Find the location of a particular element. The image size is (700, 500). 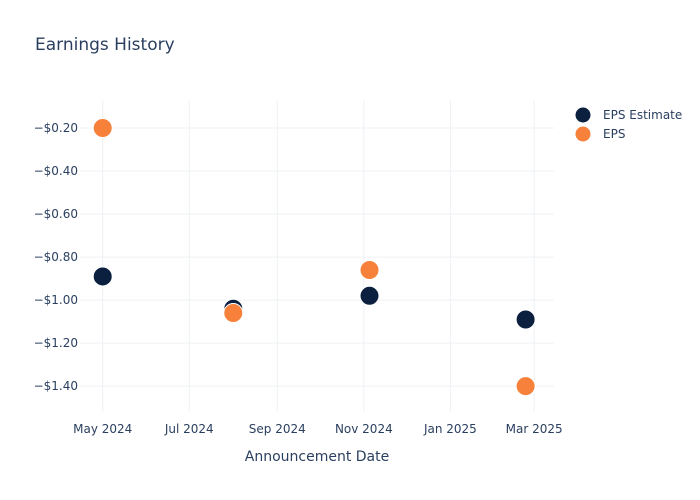

x-tick-label: May 2024 is located at coordinates (102, 429).